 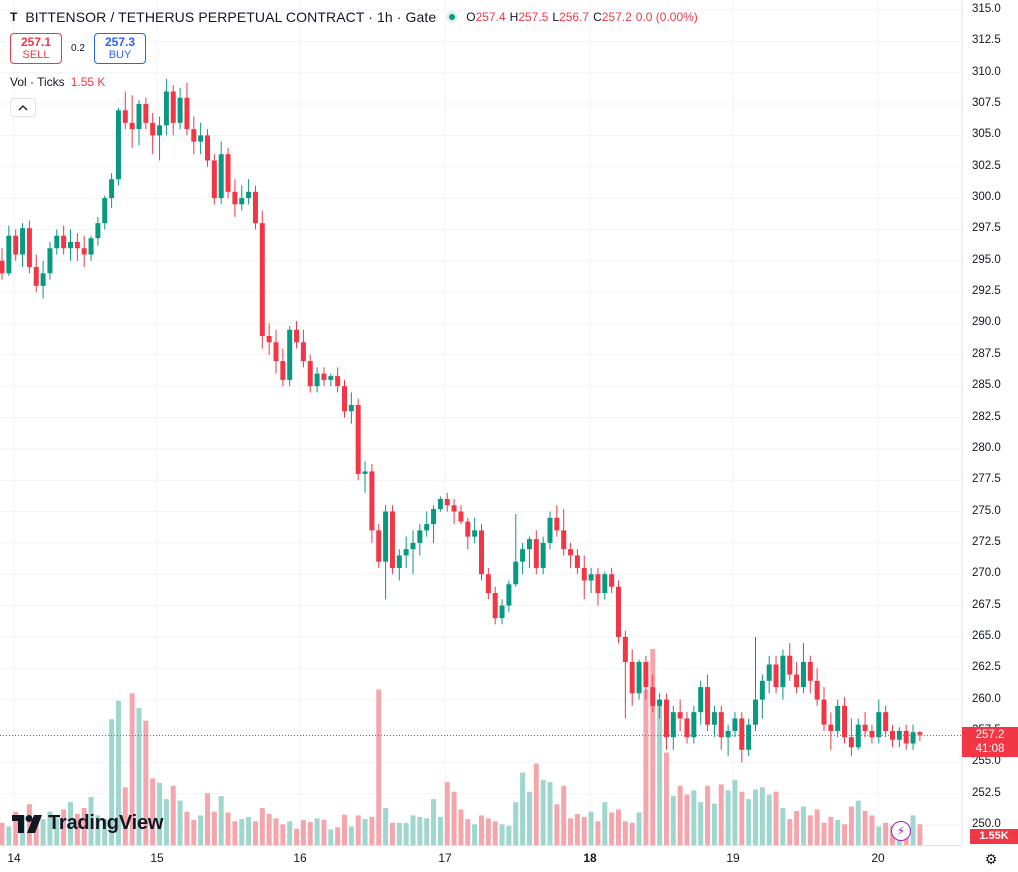 What do you see at coordinates (991, 858) in the screenshot?
I see `gear-icon: ⚙` at bounding box center [991, 858].